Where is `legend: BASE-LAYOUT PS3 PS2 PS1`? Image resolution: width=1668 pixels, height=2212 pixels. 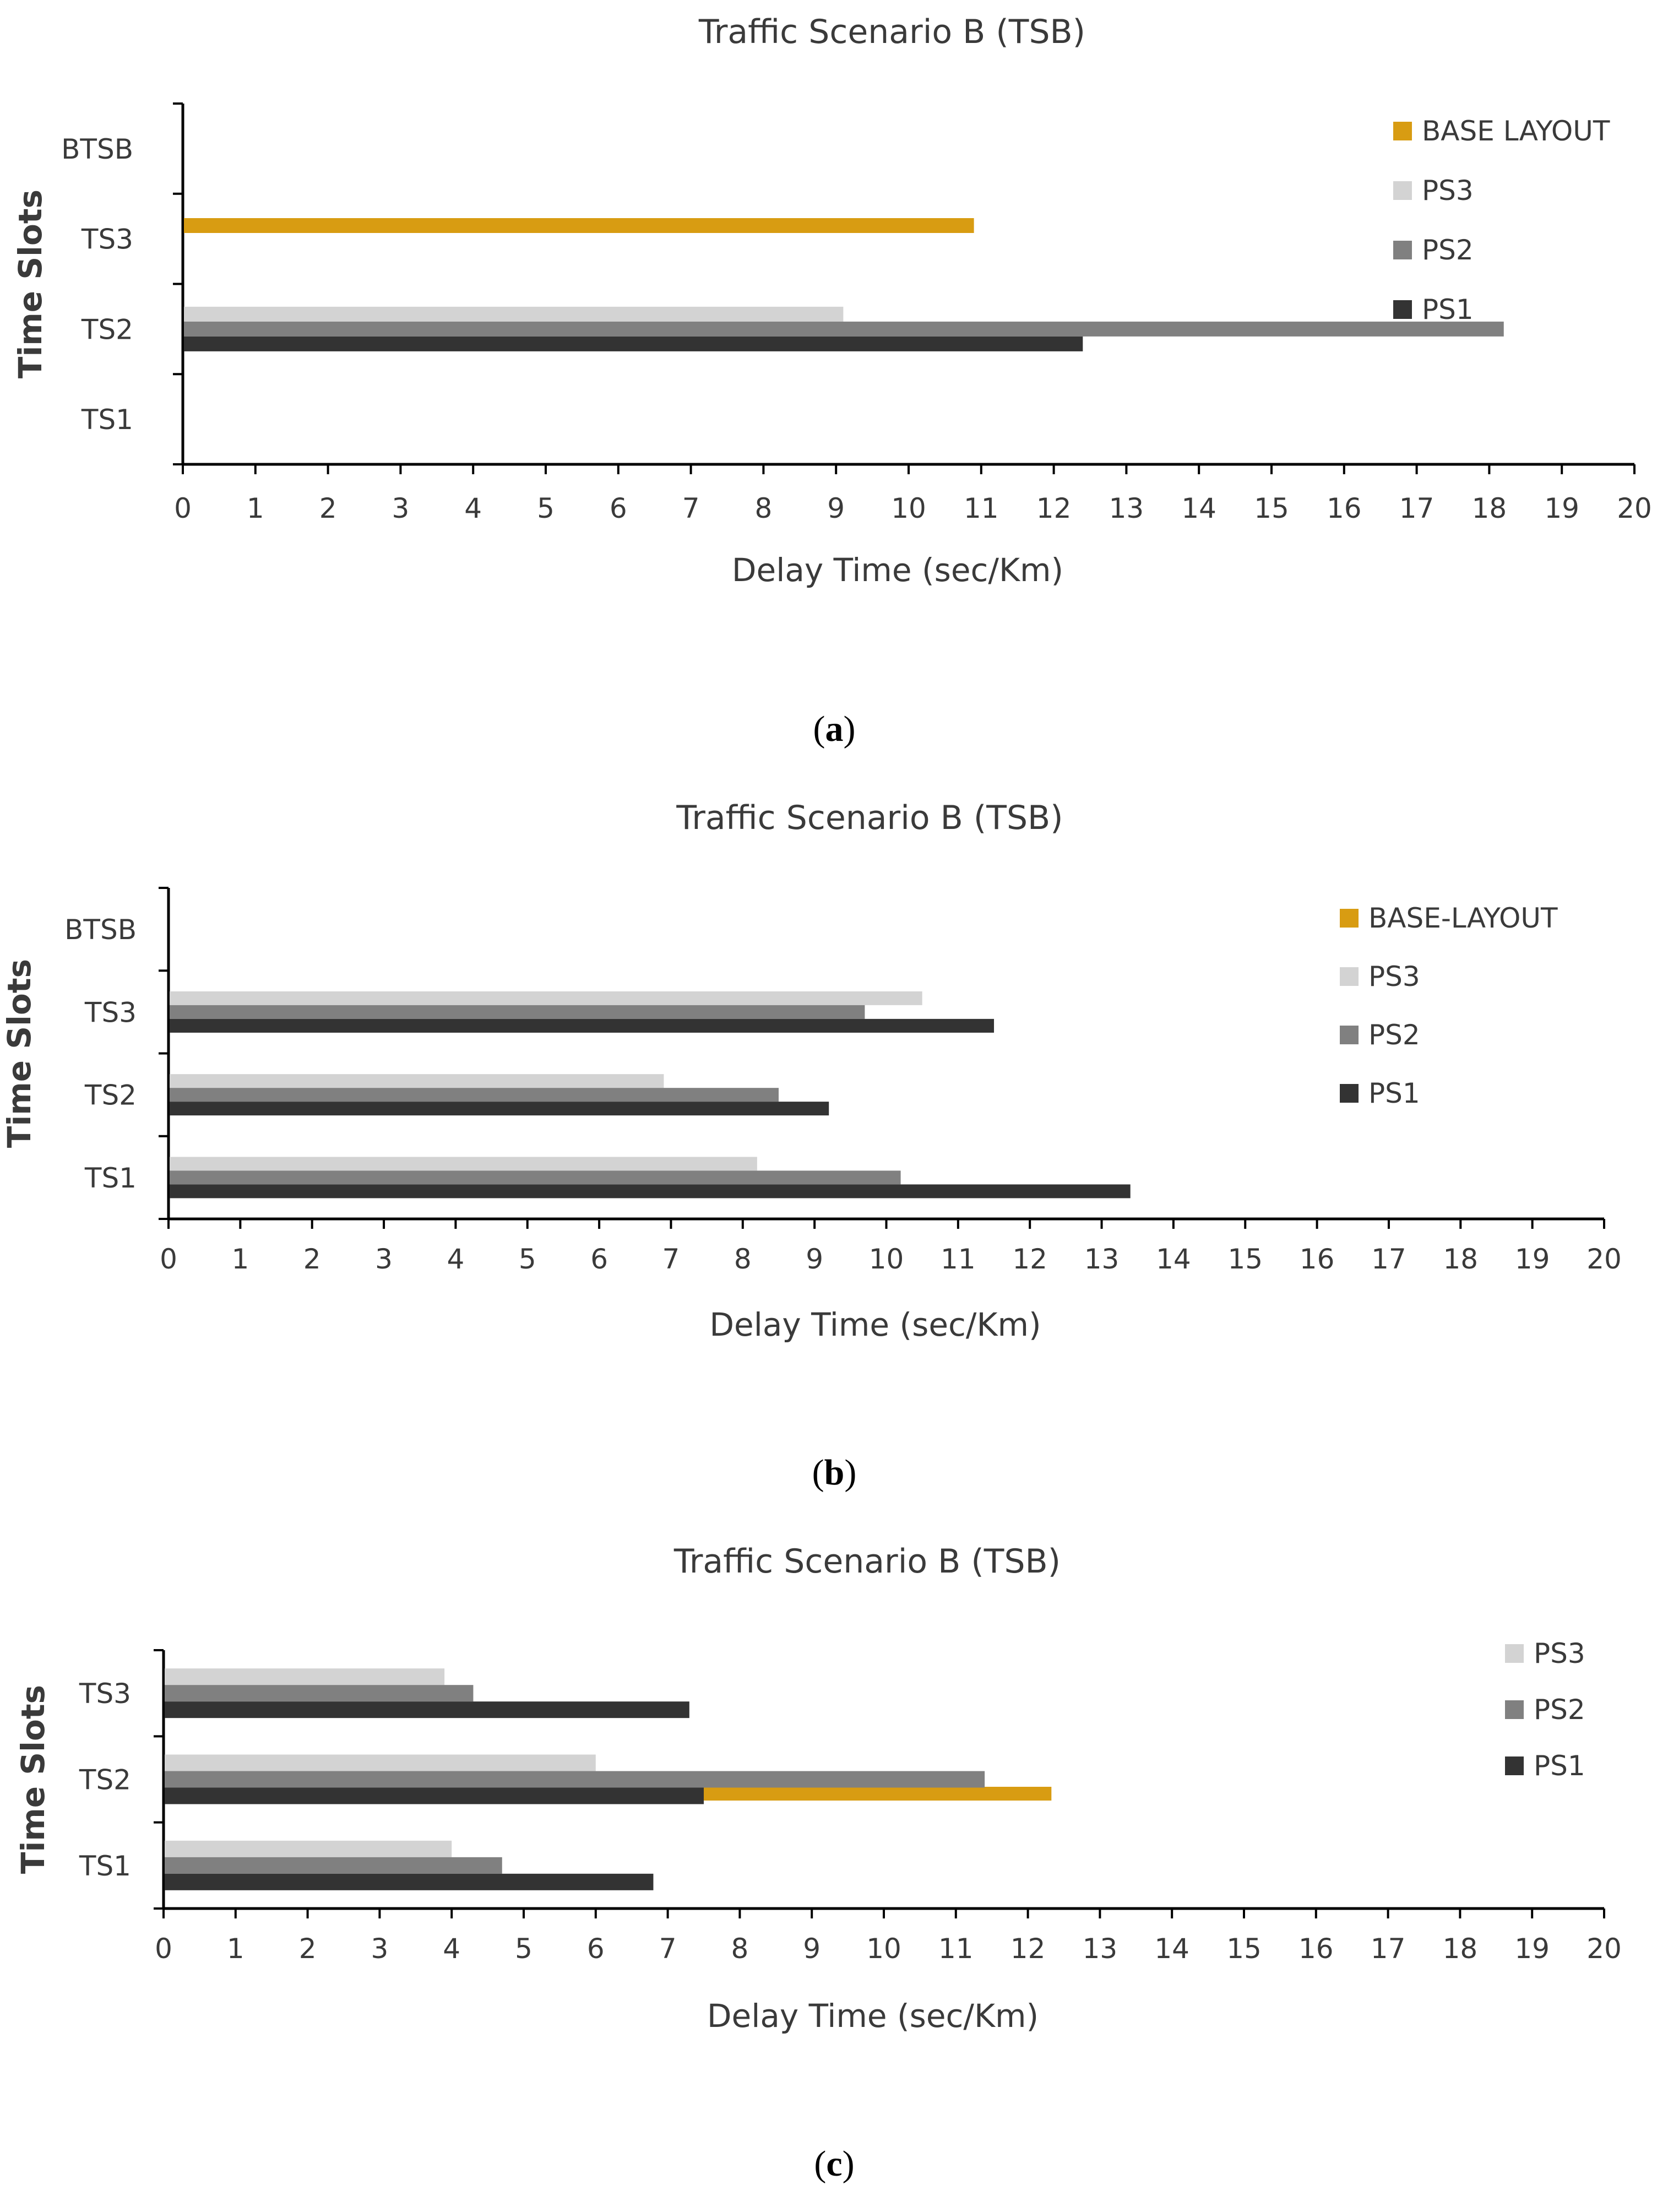
legend: BASE-LAYOUT PS3 PS2 PS1 is located at coordinates (1449, 1005).